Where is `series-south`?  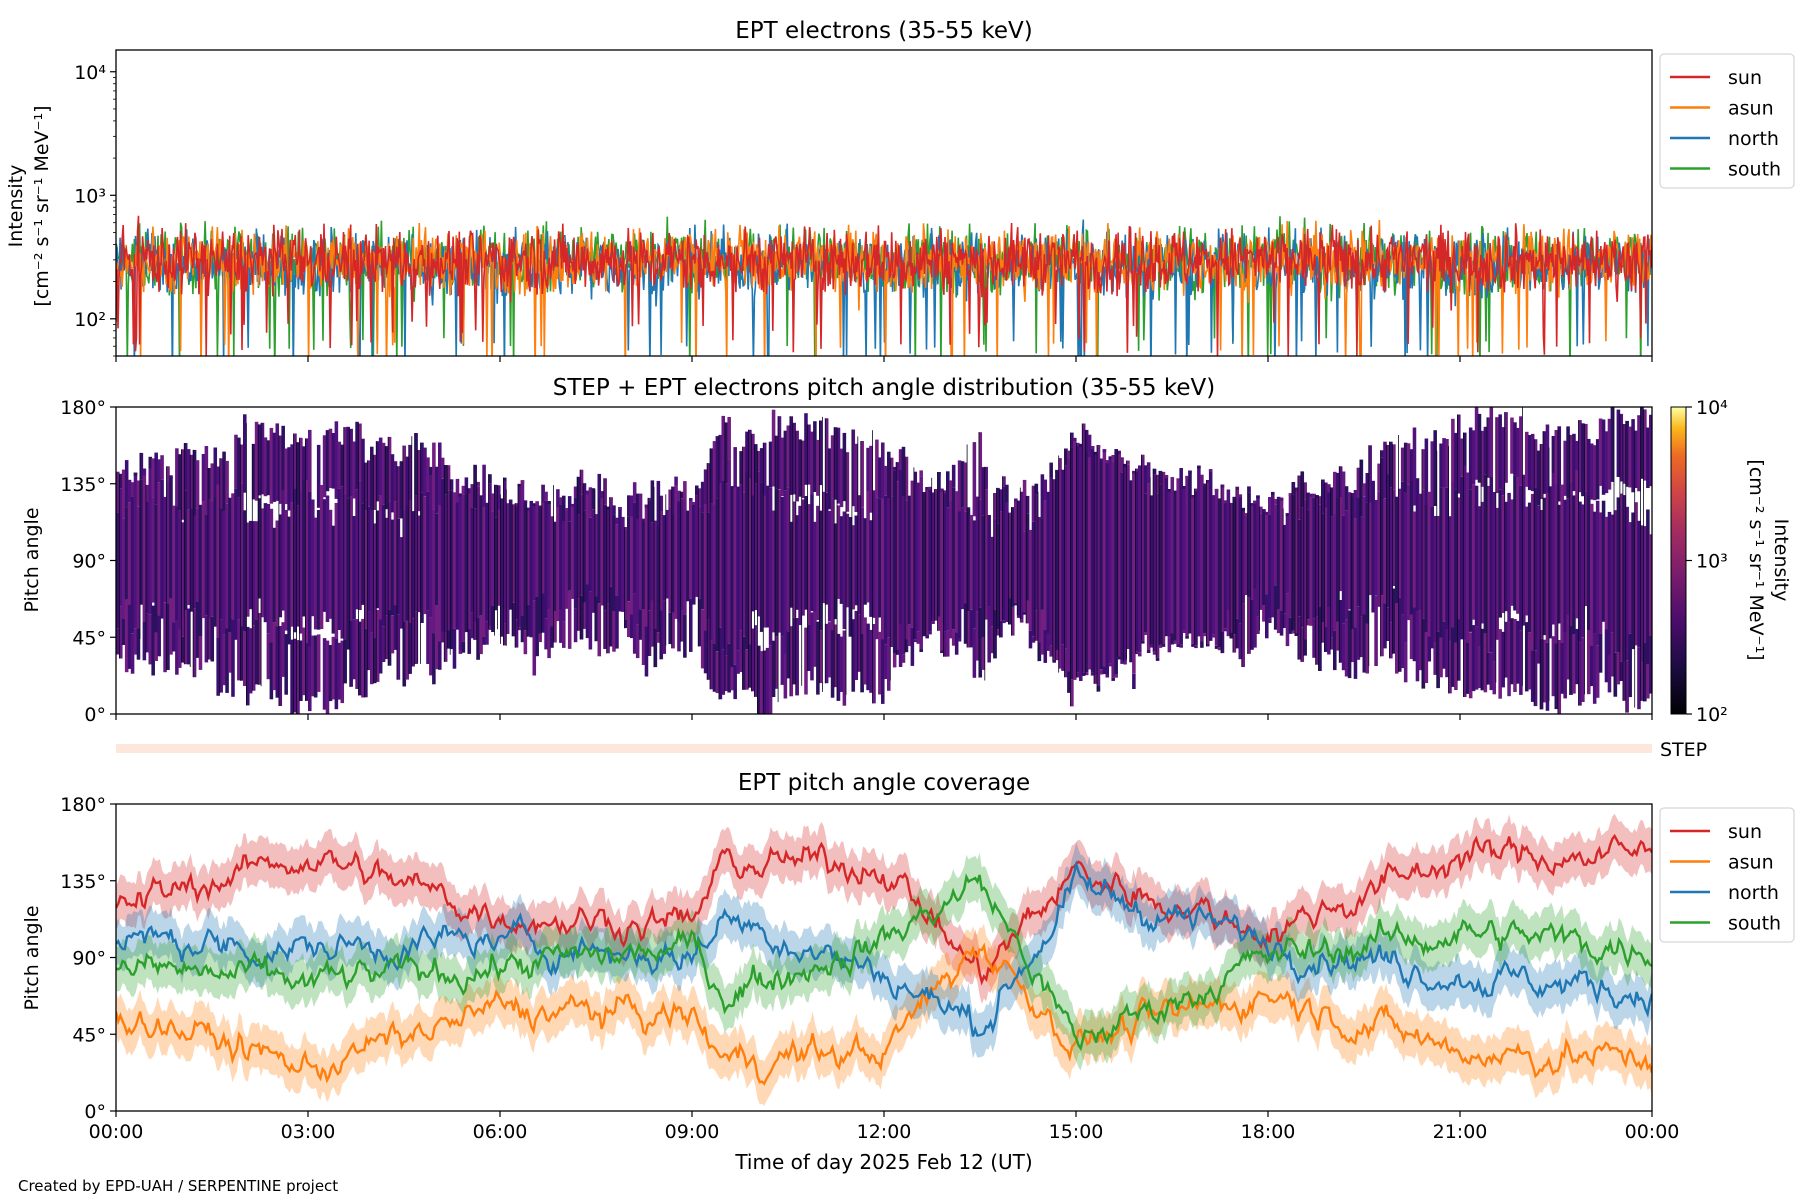 series-south is located at coordinates (884, 962).